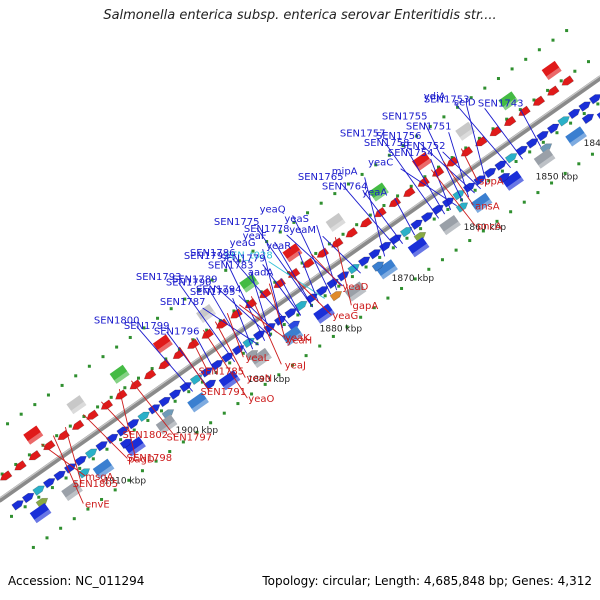  Describe the element at coordinates (267, 229) in the screenshot. I see `forward-gene-label: SEN1778` at that location.